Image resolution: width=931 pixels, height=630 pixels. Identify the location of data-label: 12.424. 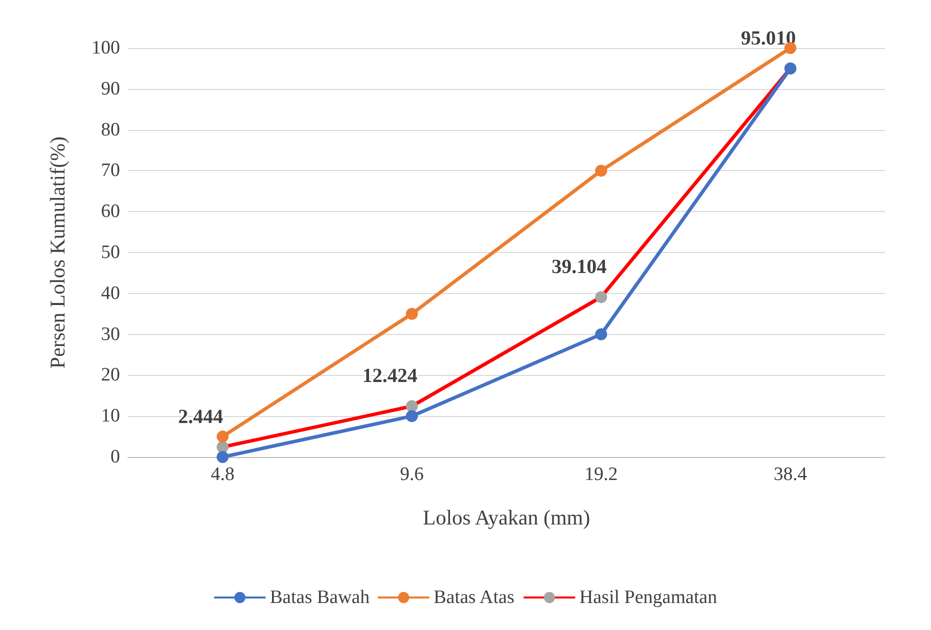
(390, 376).